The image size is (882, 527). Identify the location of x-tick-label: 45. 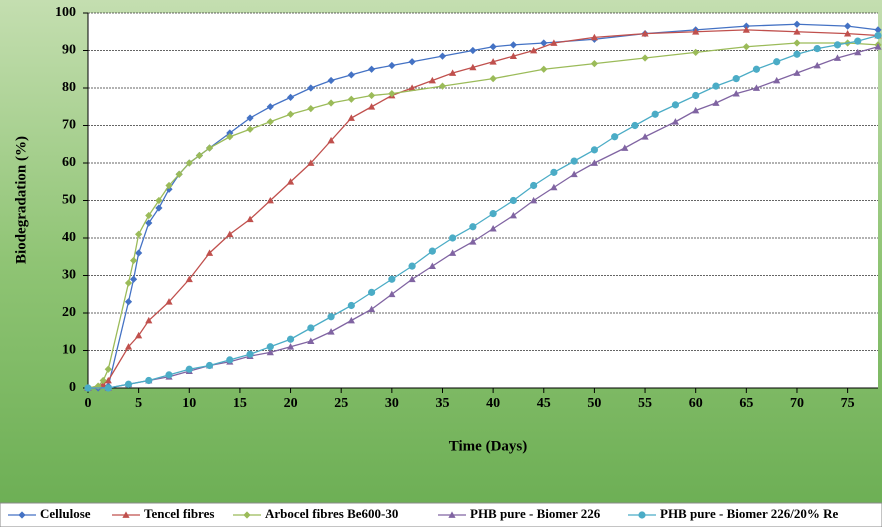
(544, 403).